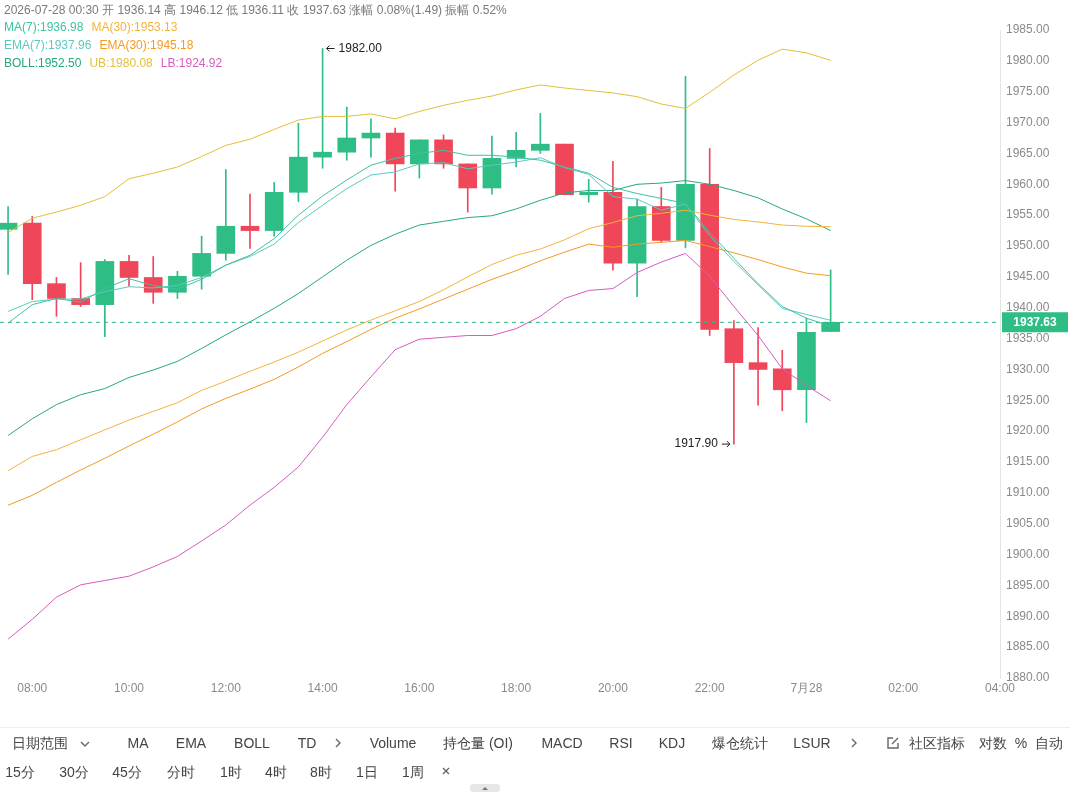 This screenshot has width=1070, height=795. I want to click on text: 持仓量 (OI), so click(478, 743).